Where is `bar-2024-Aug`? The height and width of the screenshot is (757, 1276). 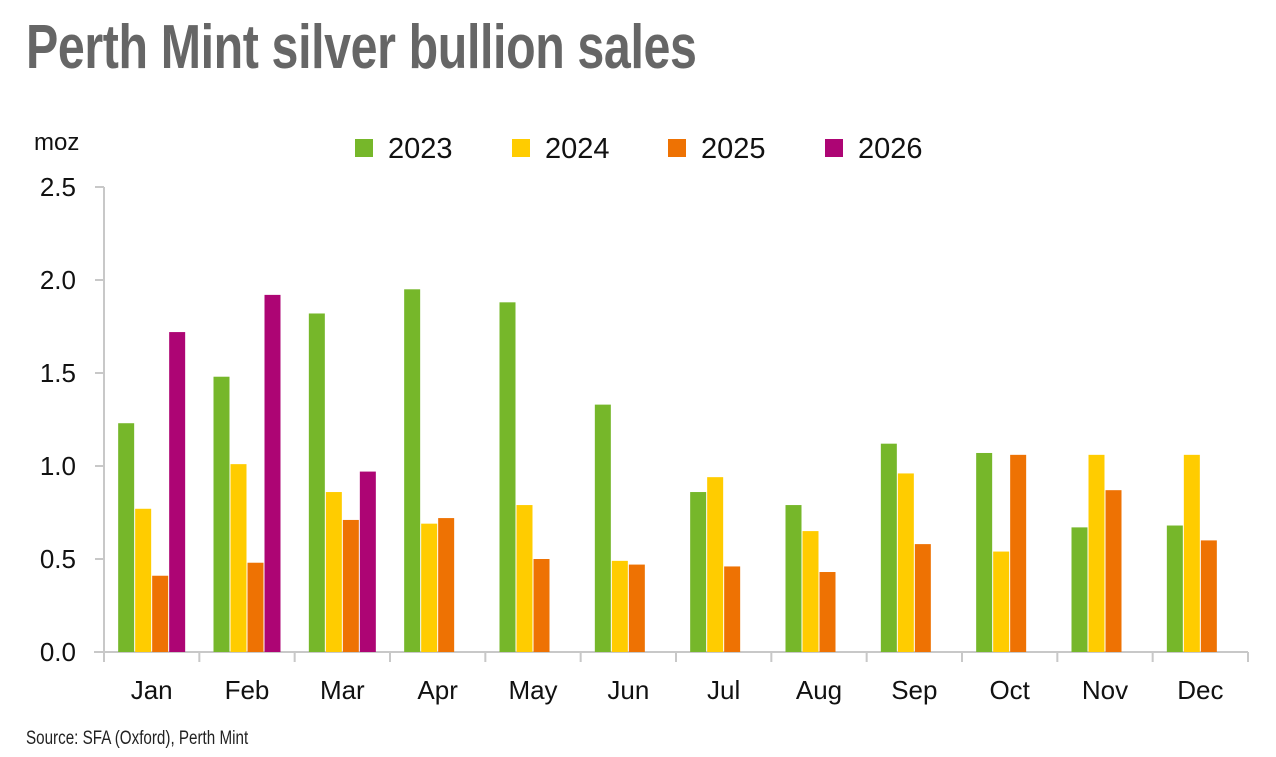 bar-2024-Aug is located at coordinates (810, 591).